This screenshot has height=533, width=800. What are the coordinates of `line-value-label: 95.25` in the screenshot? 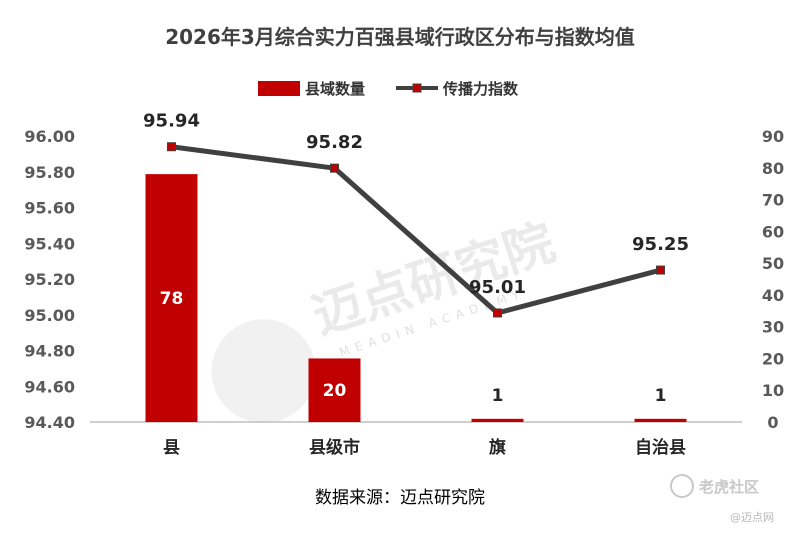 It's located at (660, 244).